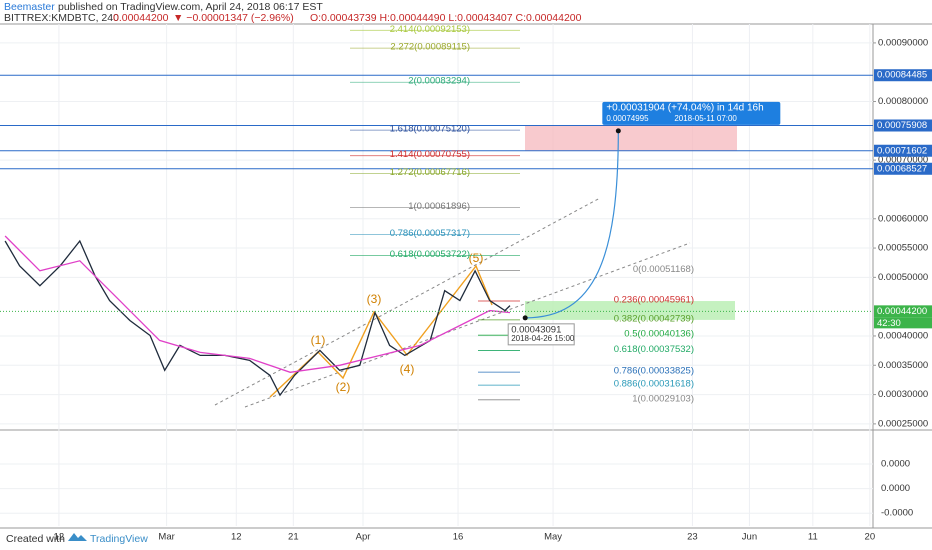 Image resolution: width=932 pixels, height=550 pixels. I want to click on trend-line, so click(467, 325).